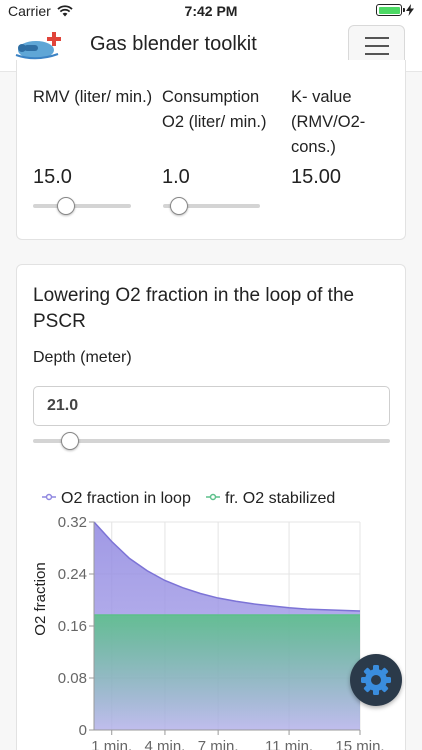 This screenshot has height=750, width=422. I want to click on o2-consumption-value: 1.0, so click(176, 177).